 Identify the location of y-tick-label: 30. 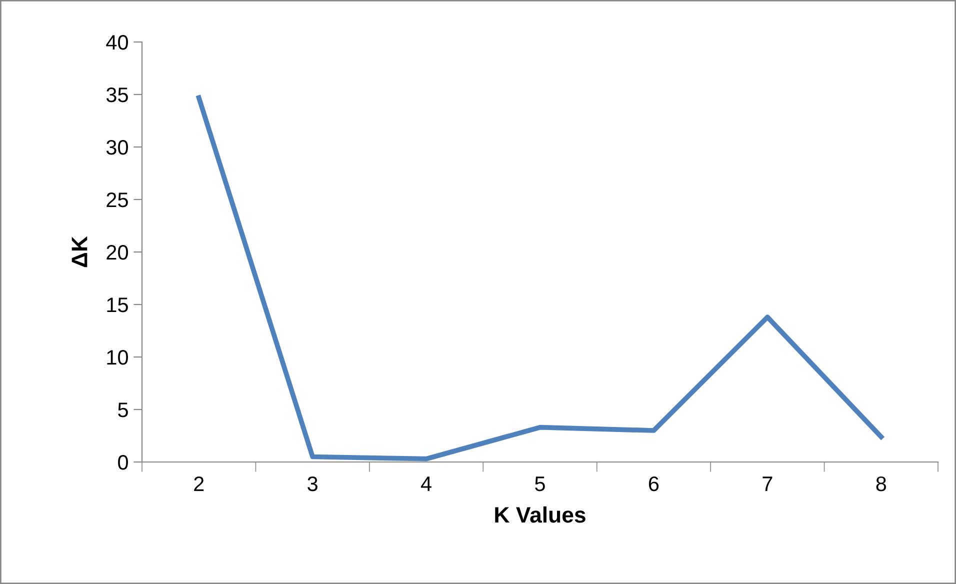
(117, 147).